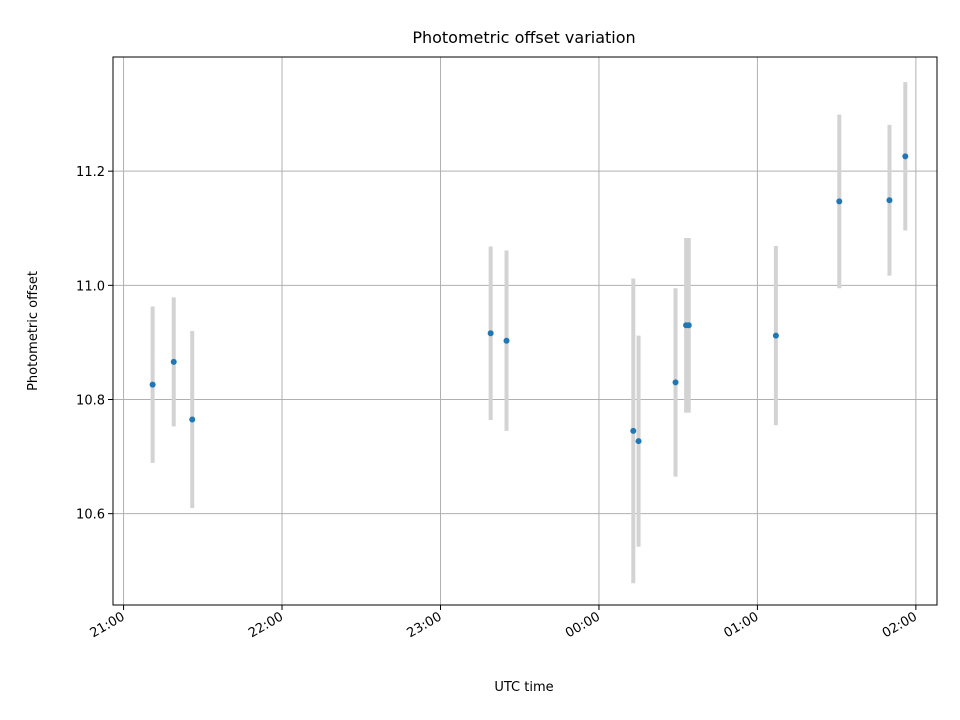  What do you see at coordinates (90, 515) in the screenshot?
I see `y-tick-label: 10.6` at bounding box center [90, 515].